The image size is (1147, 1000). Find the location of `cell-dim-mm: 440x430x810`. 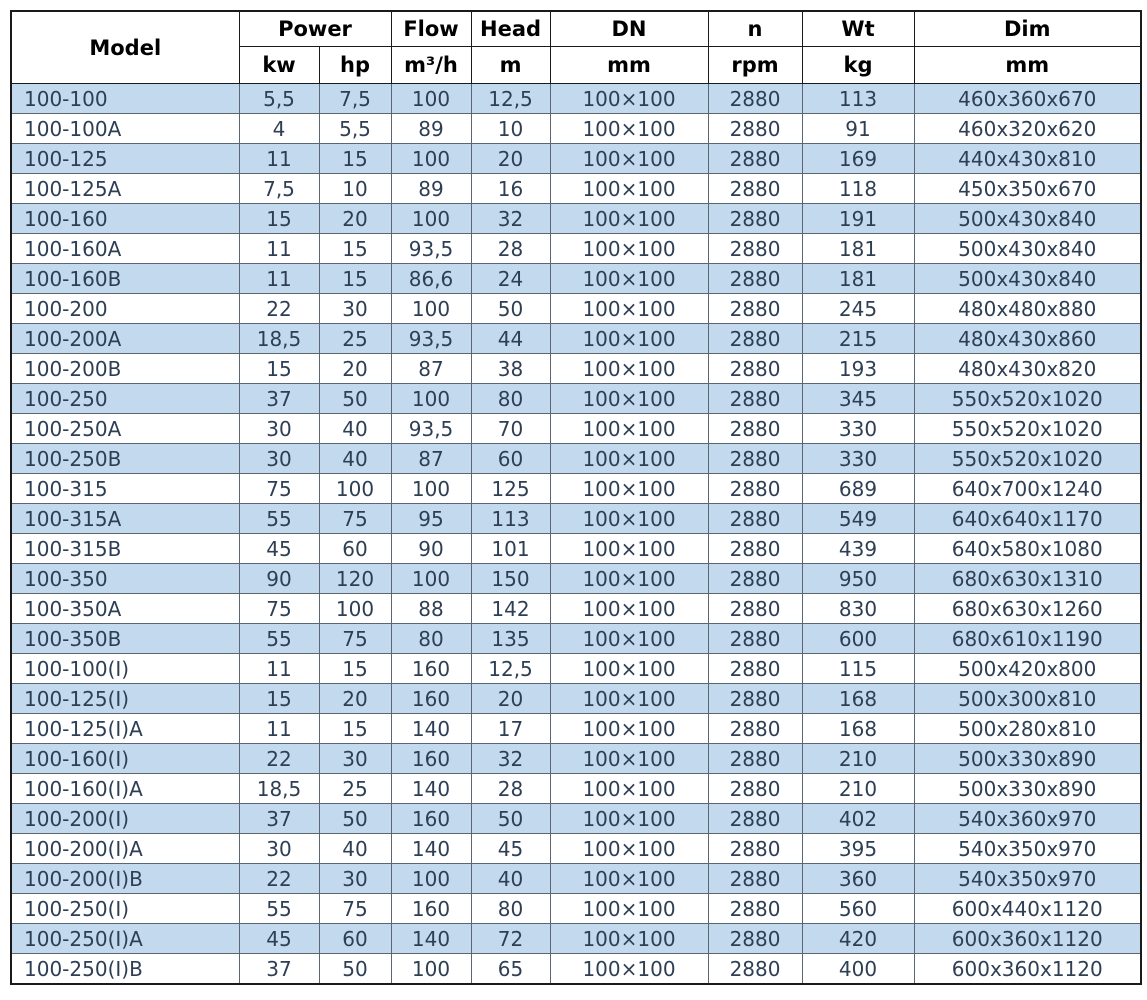

cell-dim-mm: 440x430x810 is located at coordinates (1027, 158).